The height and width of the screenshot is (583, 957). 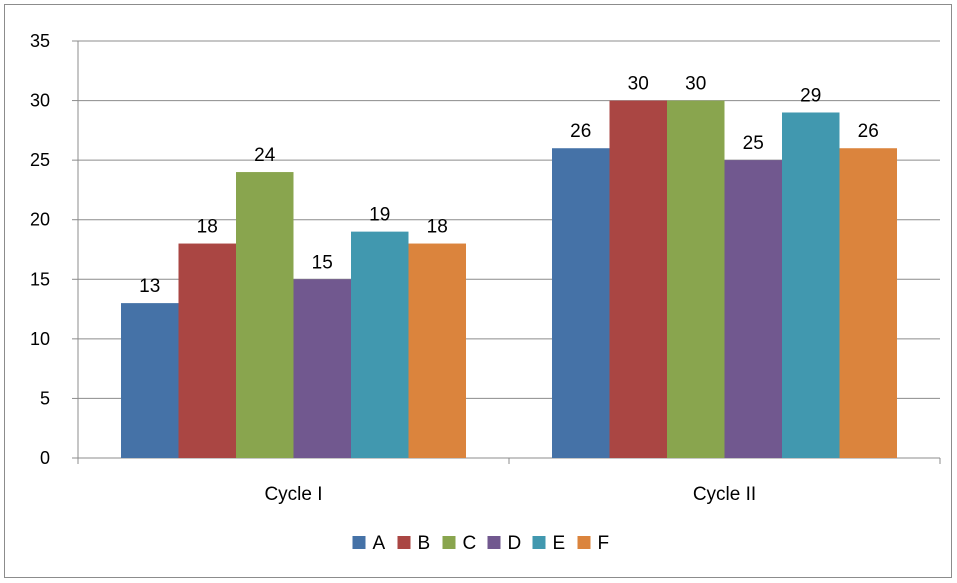 I want to click on data-label: 19, so click(x=379, y=215).